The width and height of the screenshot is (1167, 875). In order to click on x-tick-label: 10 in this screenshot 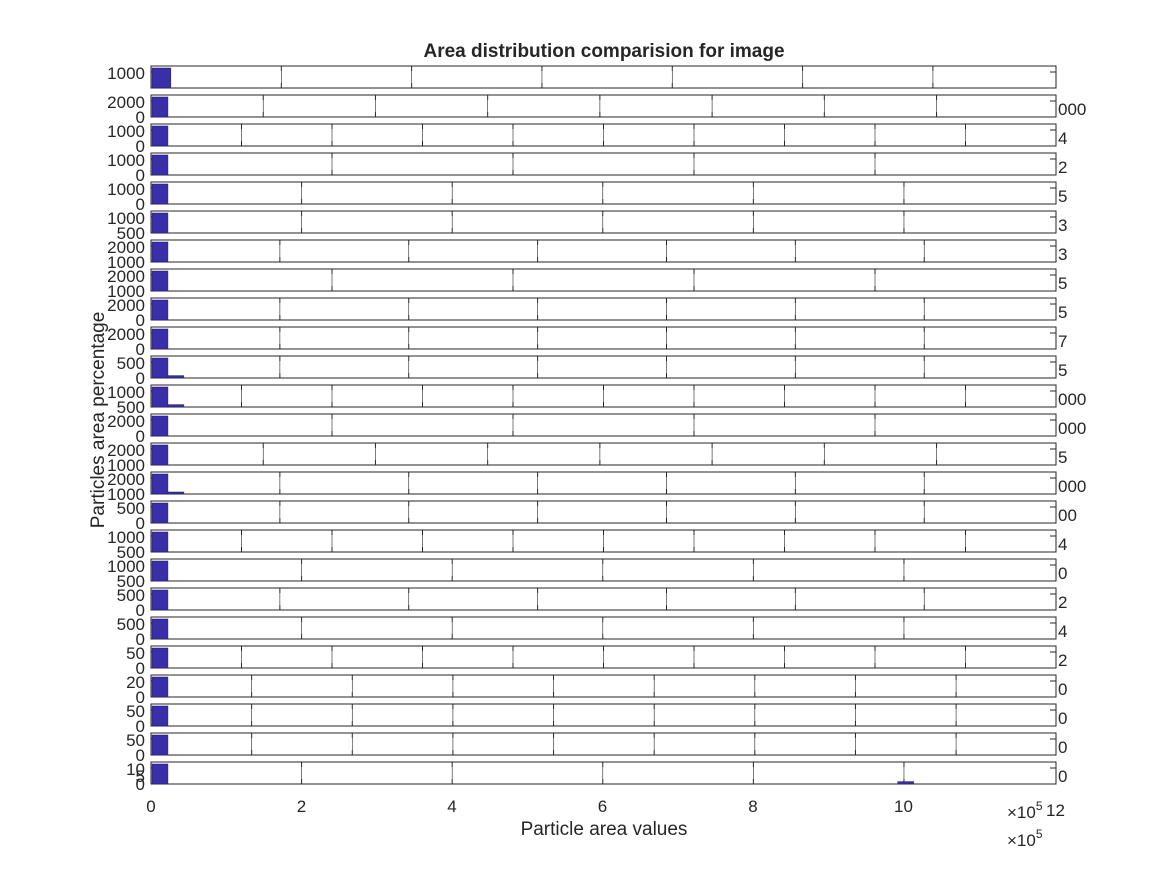, I will do `click(903, 806)`.